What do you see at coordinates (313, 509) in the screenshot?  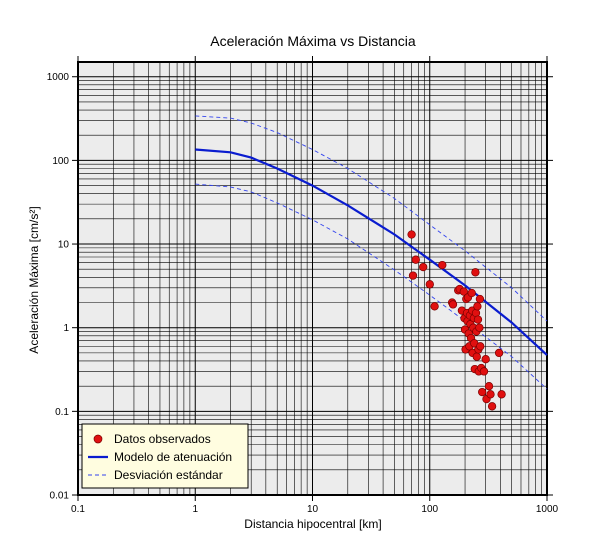 I see `x-tick-label: 10` at bounding box center [313, 509].